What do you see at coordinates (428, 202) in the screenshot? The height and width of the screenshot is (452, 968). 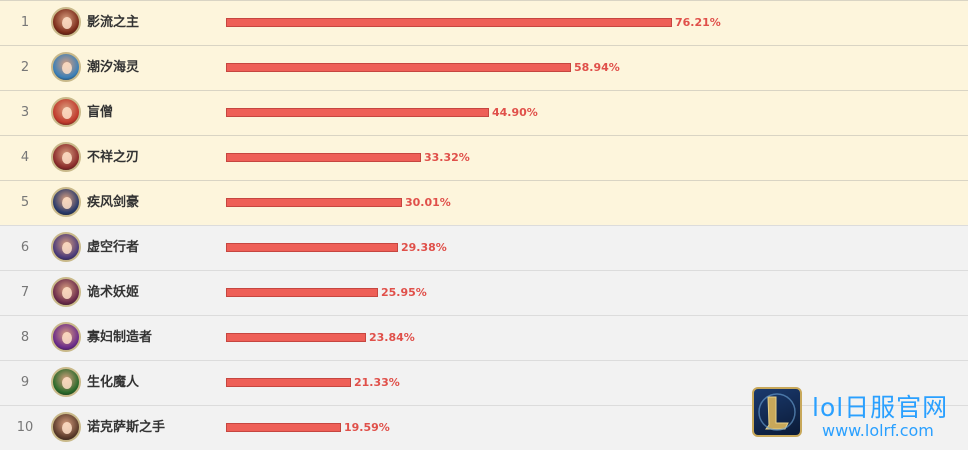 I see `percentage-label: 30.01%` at bounding box center [428, 202].